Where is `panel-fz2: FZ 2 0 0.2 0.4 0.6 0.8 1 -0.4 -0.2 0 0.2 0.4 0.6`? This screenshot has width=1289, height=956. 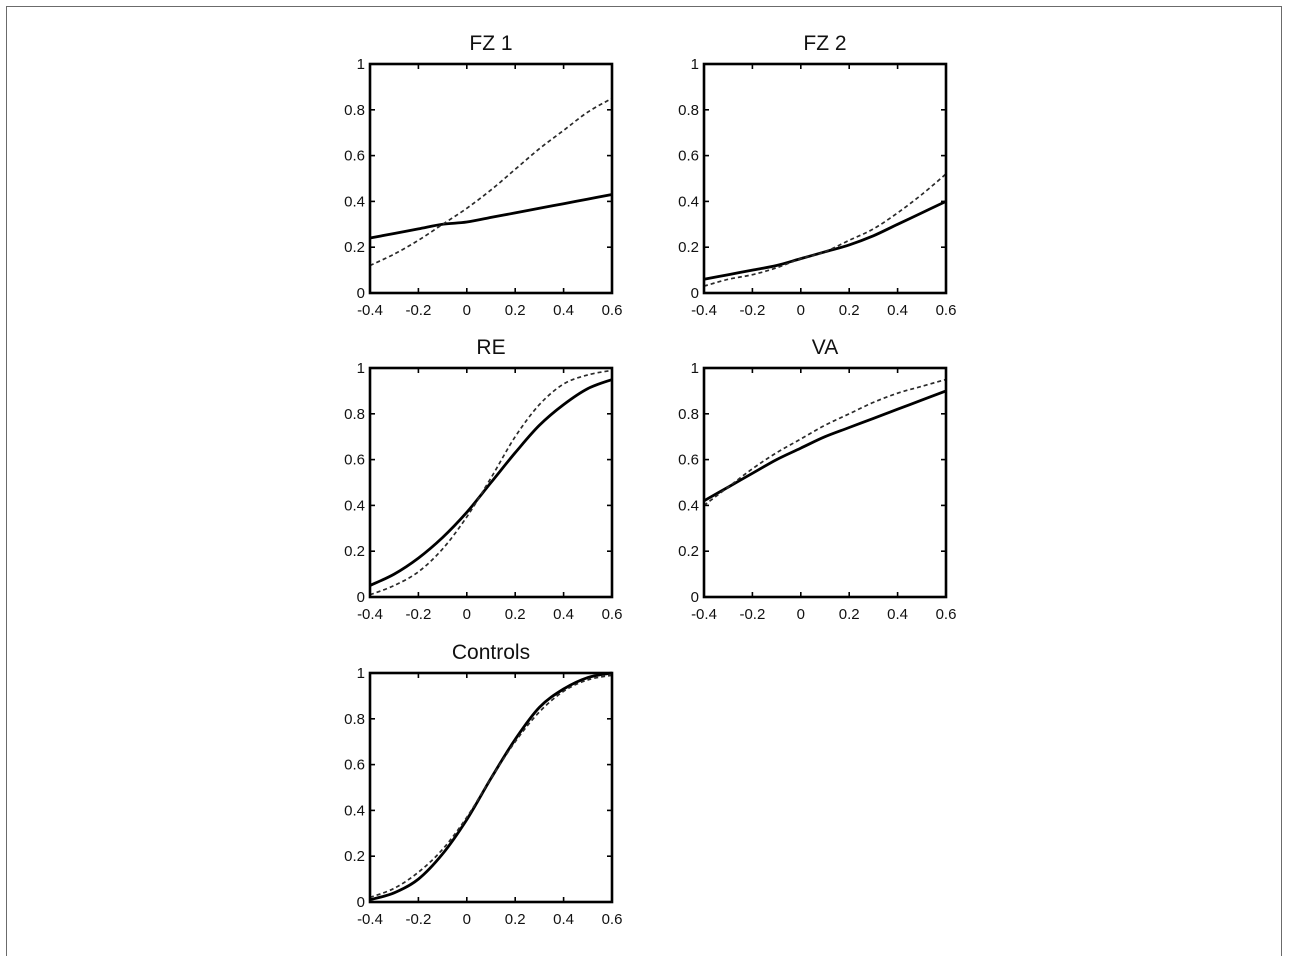 panel-fz2: FZ 2 0 0.2 0.4 0.6 0.8 1 -0.4 -0.2 0 0.2 0.4 0.6 is located at coordinates (817, 175).